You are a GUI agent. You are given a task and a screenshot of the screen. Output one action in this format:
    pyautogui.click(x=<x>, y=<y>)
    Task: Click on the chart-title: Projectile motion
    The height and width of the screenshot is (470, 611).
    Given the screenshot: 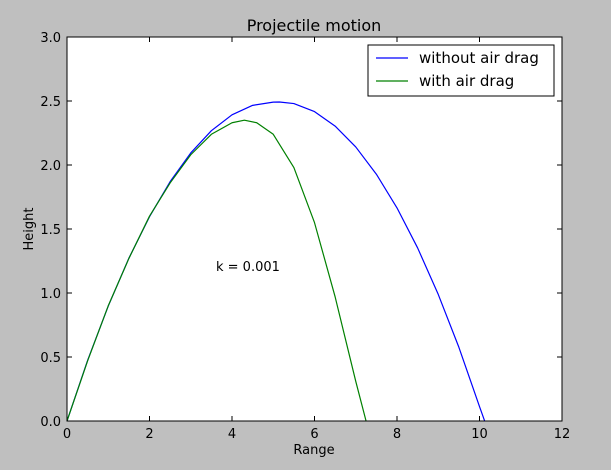 What is the action you would take?
    pyautogui.click(x=314, y=25)
    